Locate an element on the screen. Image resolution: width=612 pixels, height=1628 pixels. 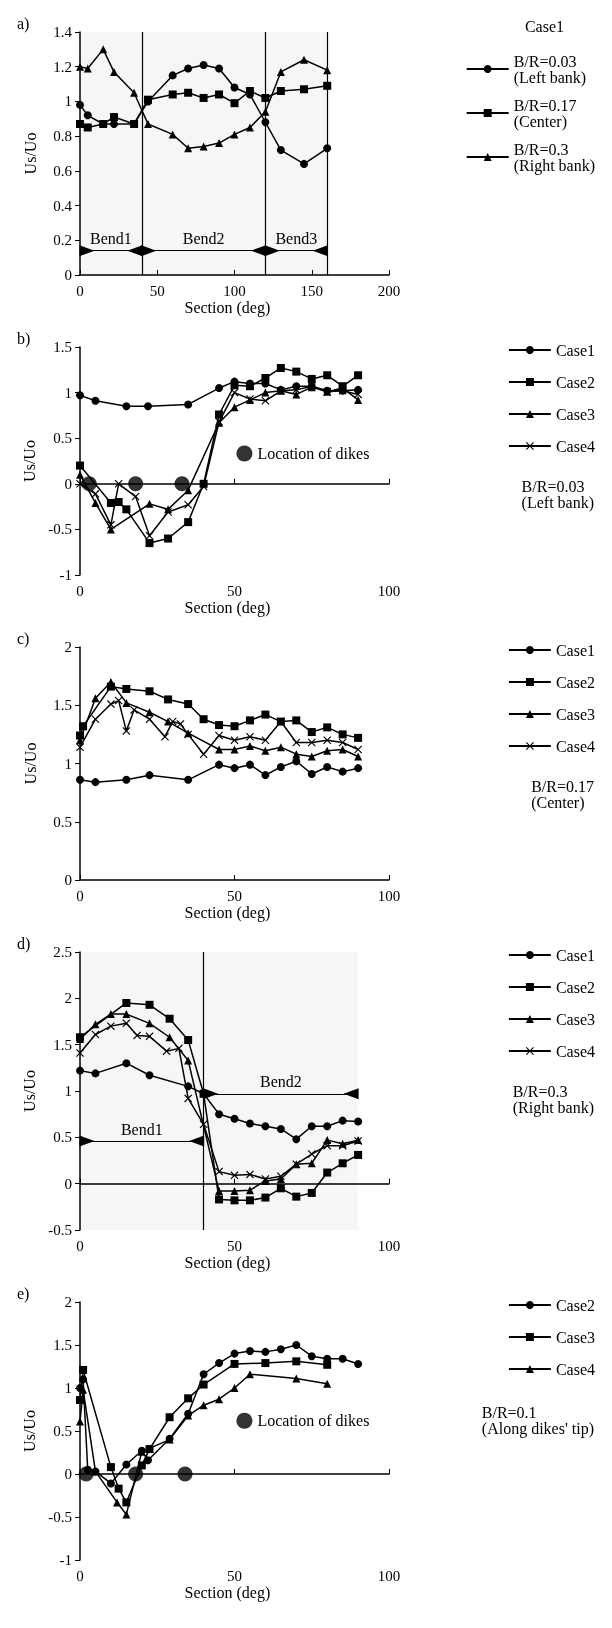
y-tick-label: 2.5 is located at coordinates (62, 952).